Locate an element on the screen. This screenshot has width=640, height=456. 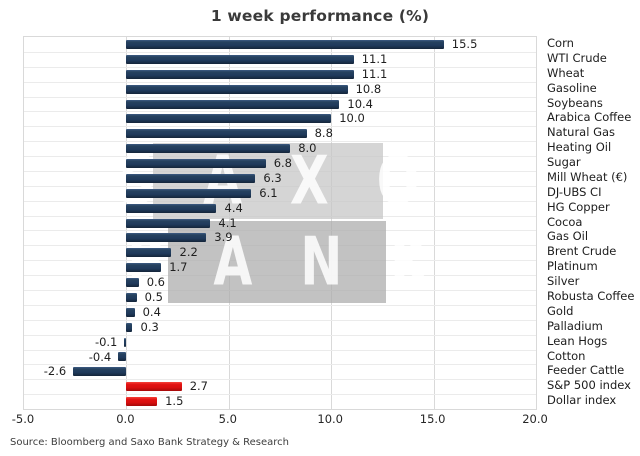
category-label: Dollar index is located at coordinates (582, 400).